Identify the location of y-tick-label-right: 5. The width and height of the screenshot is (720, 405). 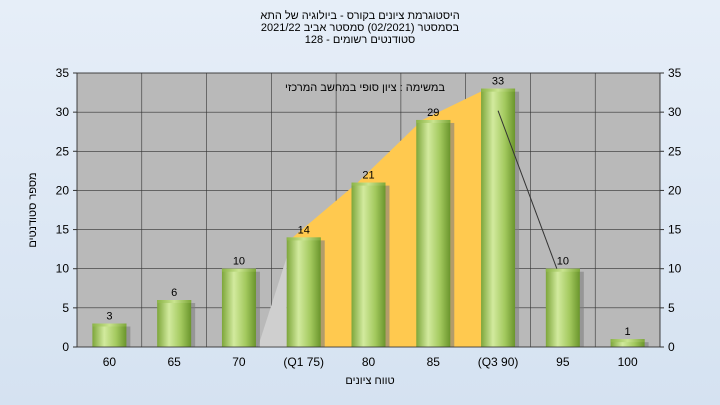
(671, 308).